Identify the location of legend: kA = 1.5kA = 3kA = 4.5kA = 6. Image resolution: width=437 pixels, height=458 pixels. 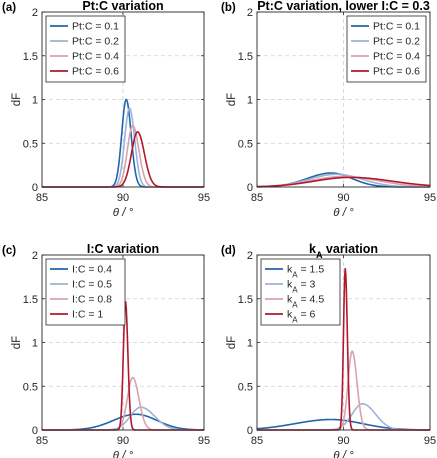
(300, 292).